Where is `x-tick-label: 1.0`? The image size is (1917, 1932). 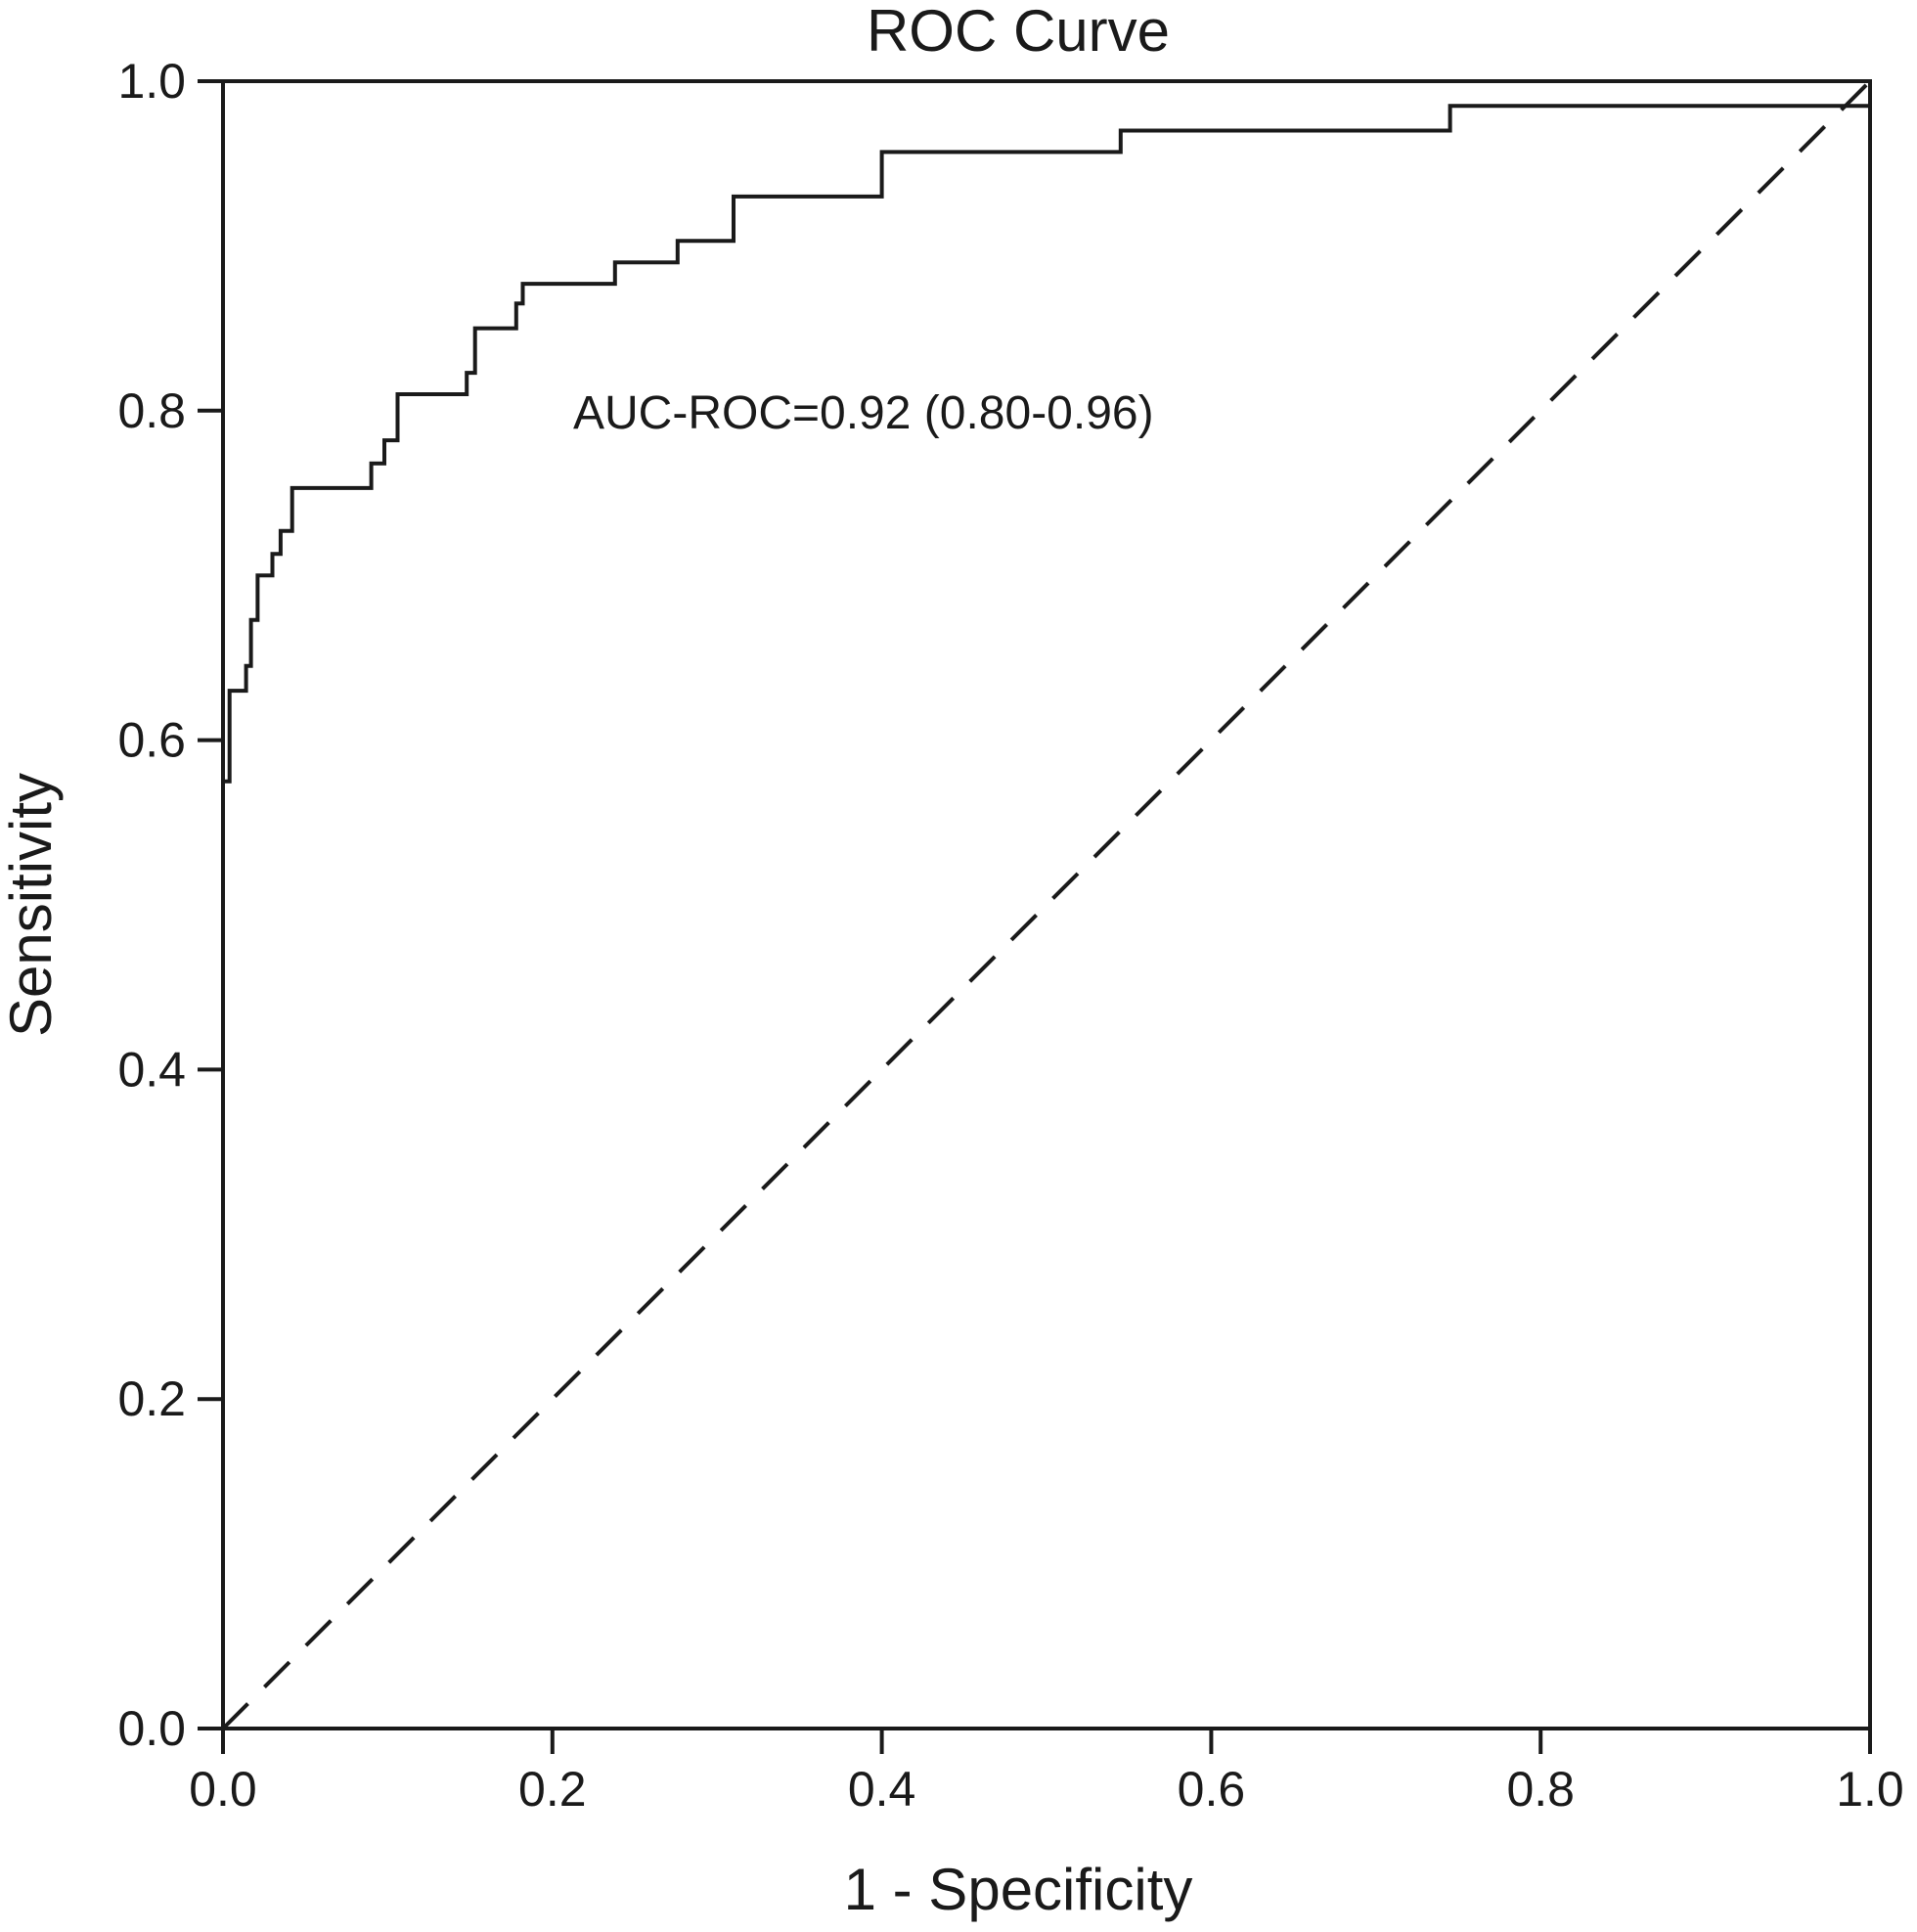 x-tick-label: 1.0 is located at coordinates (1870, 1789).